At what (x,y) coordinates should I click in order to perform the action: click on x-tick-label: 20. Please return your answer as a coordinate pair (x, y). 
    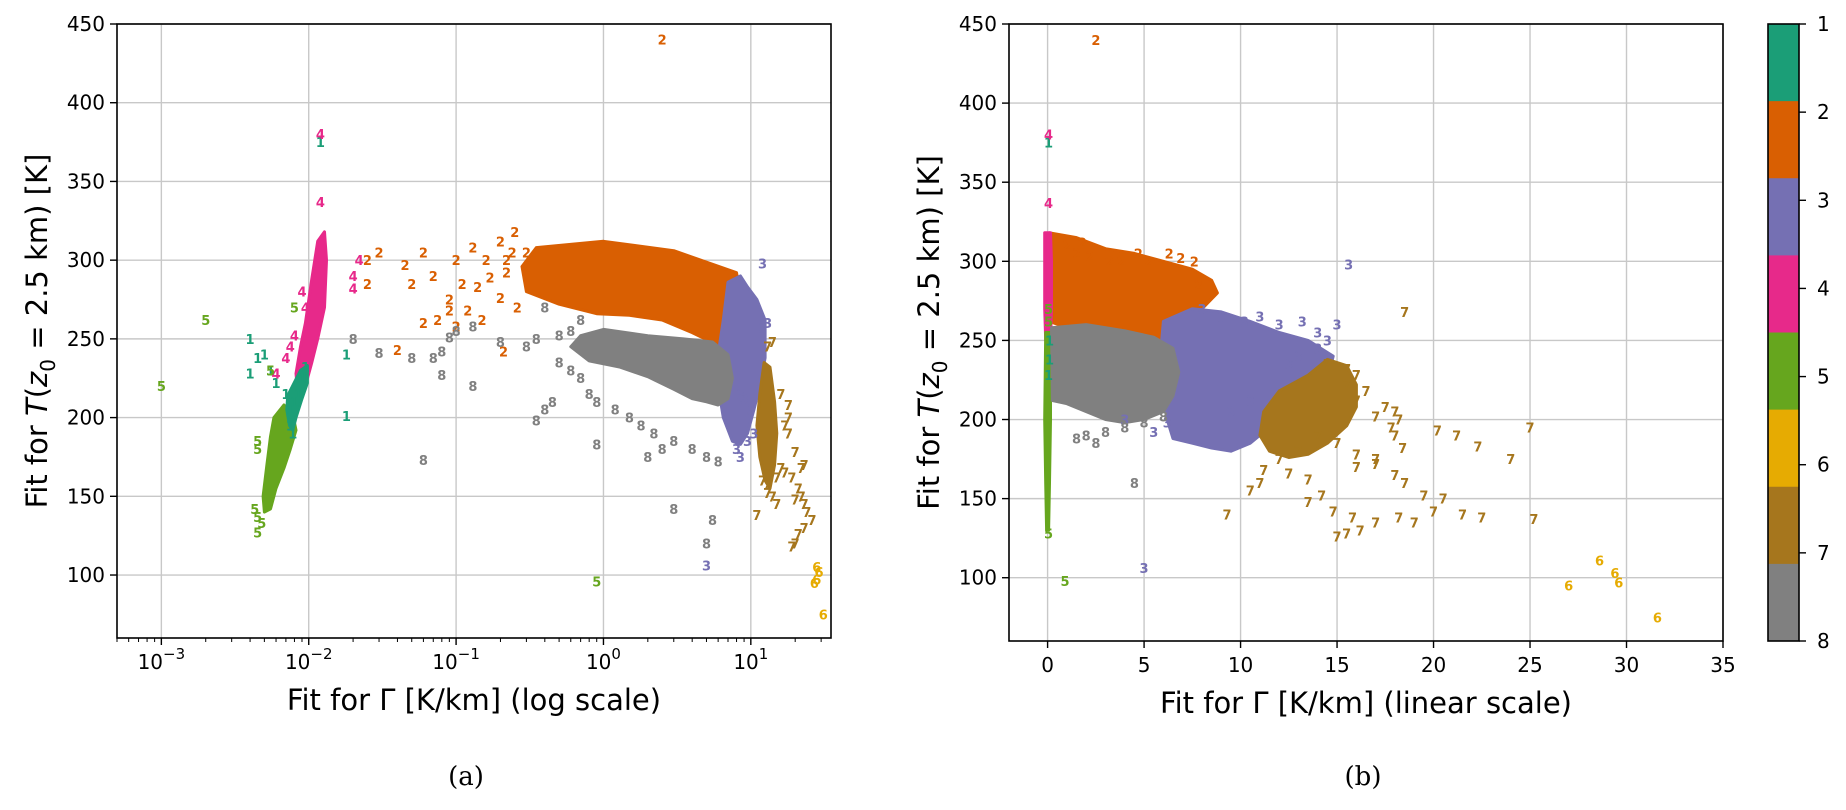
    Looking at the image, I should click on (1433, 665).